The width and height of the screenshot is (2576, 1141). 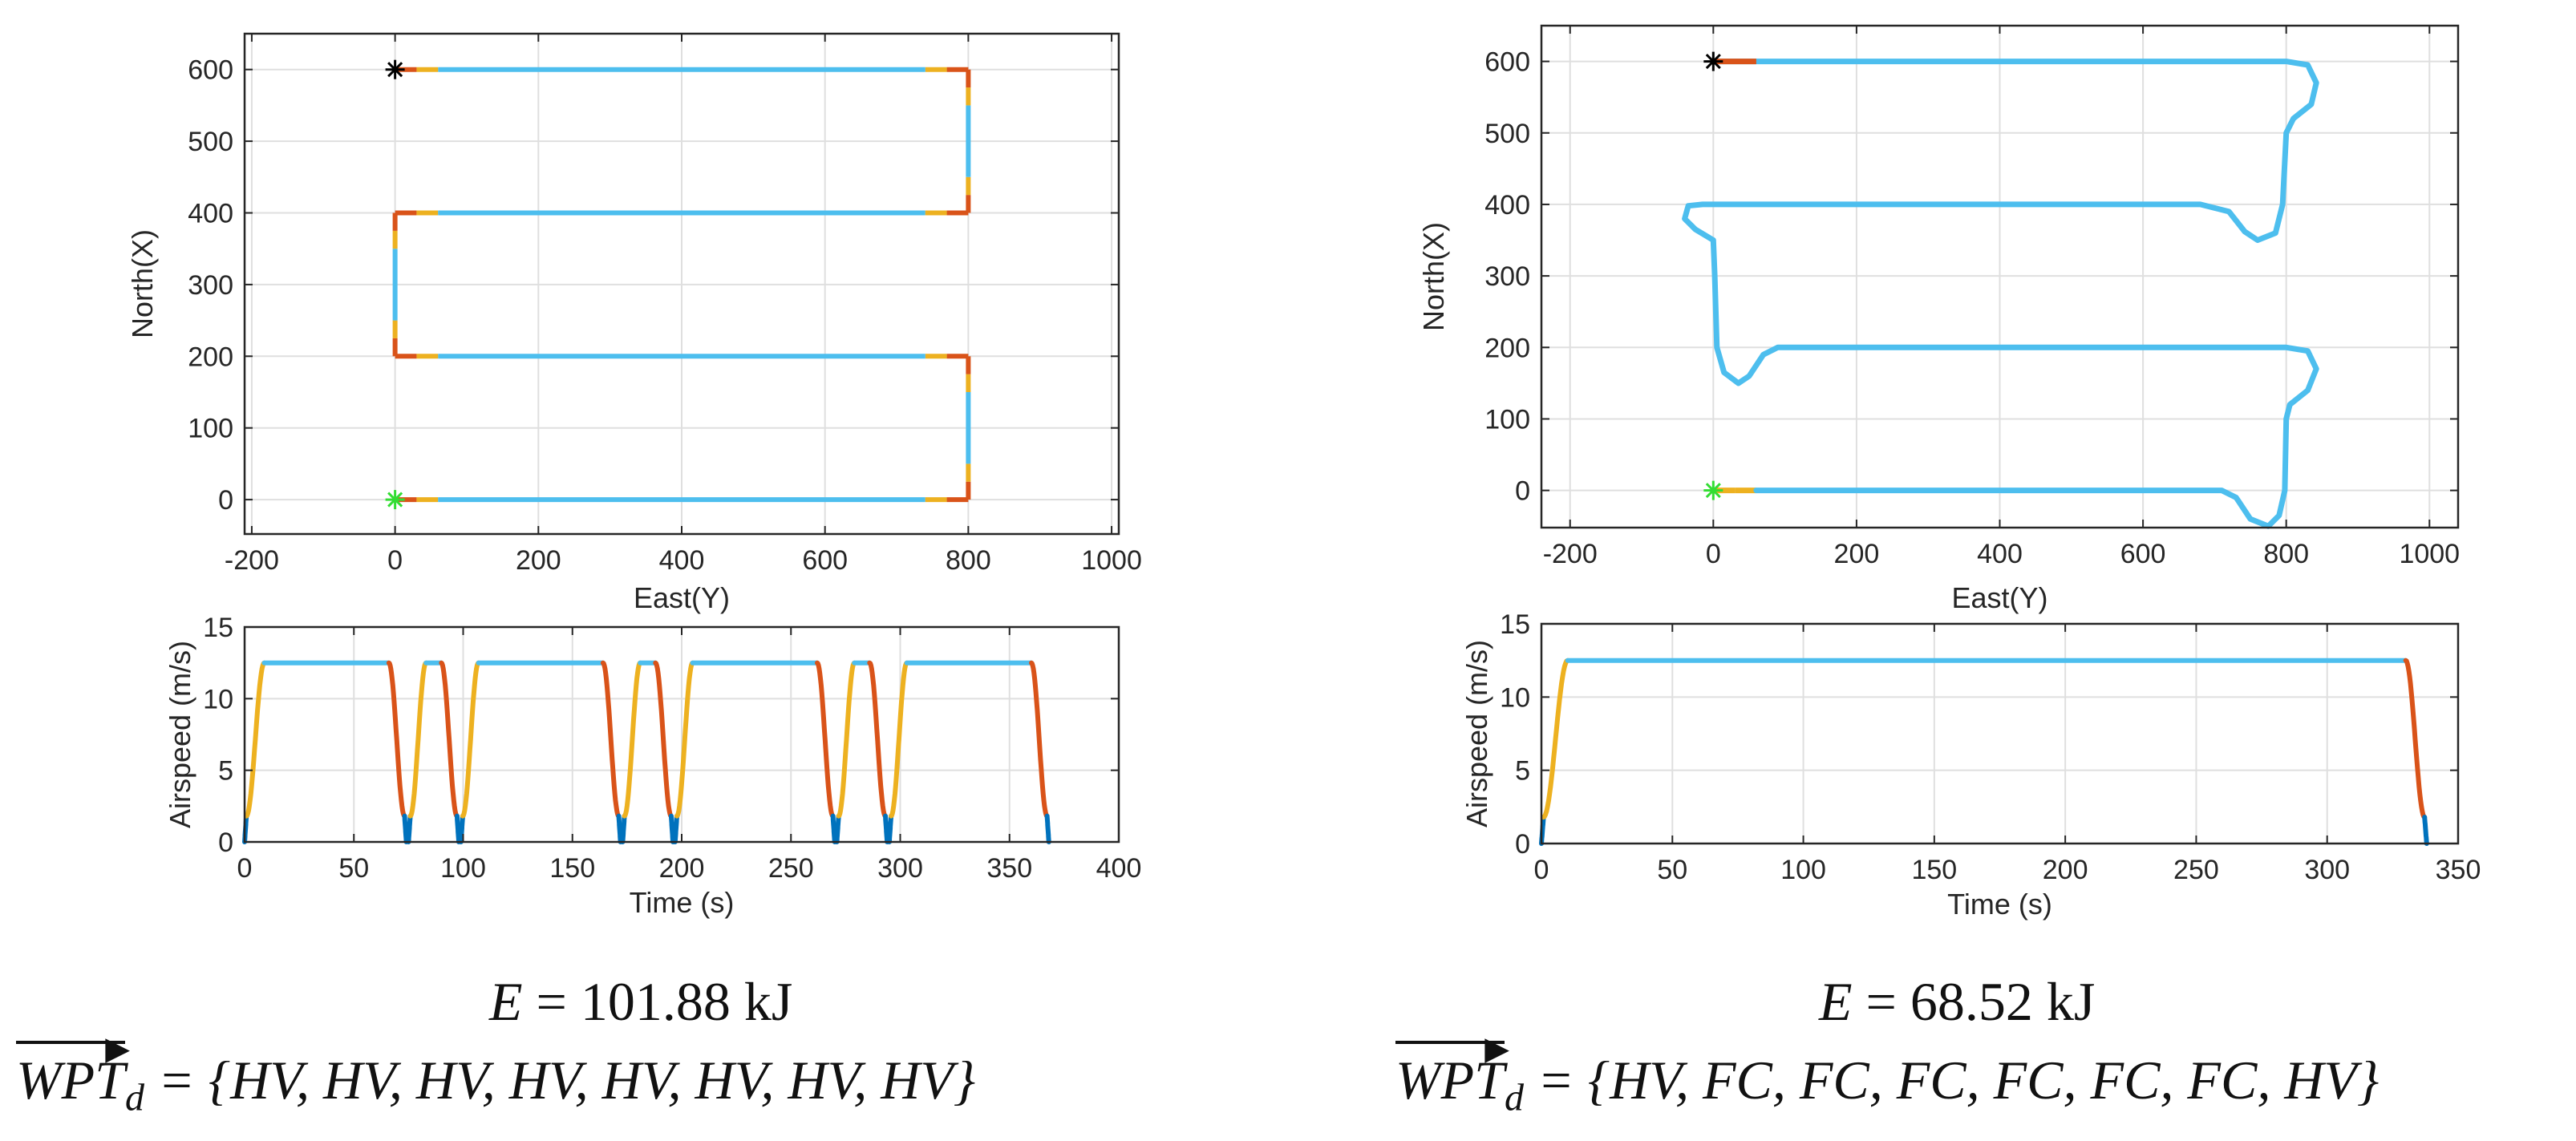 What do you see at coordinates (567, 1080) in the screenshot?
I see `wpt-value-left: = {HV, HV, HV, HV, HV, HV, HV, HV}` at bounding box center [567, 1080].